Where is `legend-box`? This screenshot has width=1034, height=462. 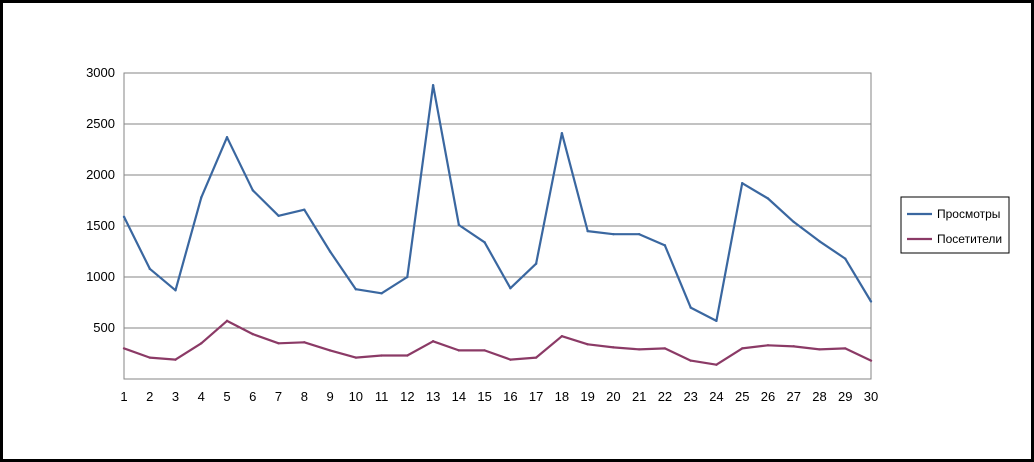 legend-box is located at coordinates (955, 225).